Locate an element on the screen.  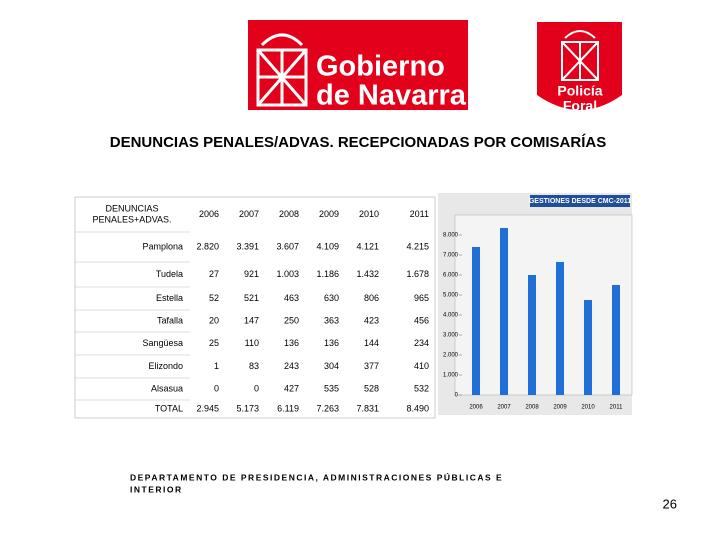
table-header: 2008 is located at coordinates (289, 214).